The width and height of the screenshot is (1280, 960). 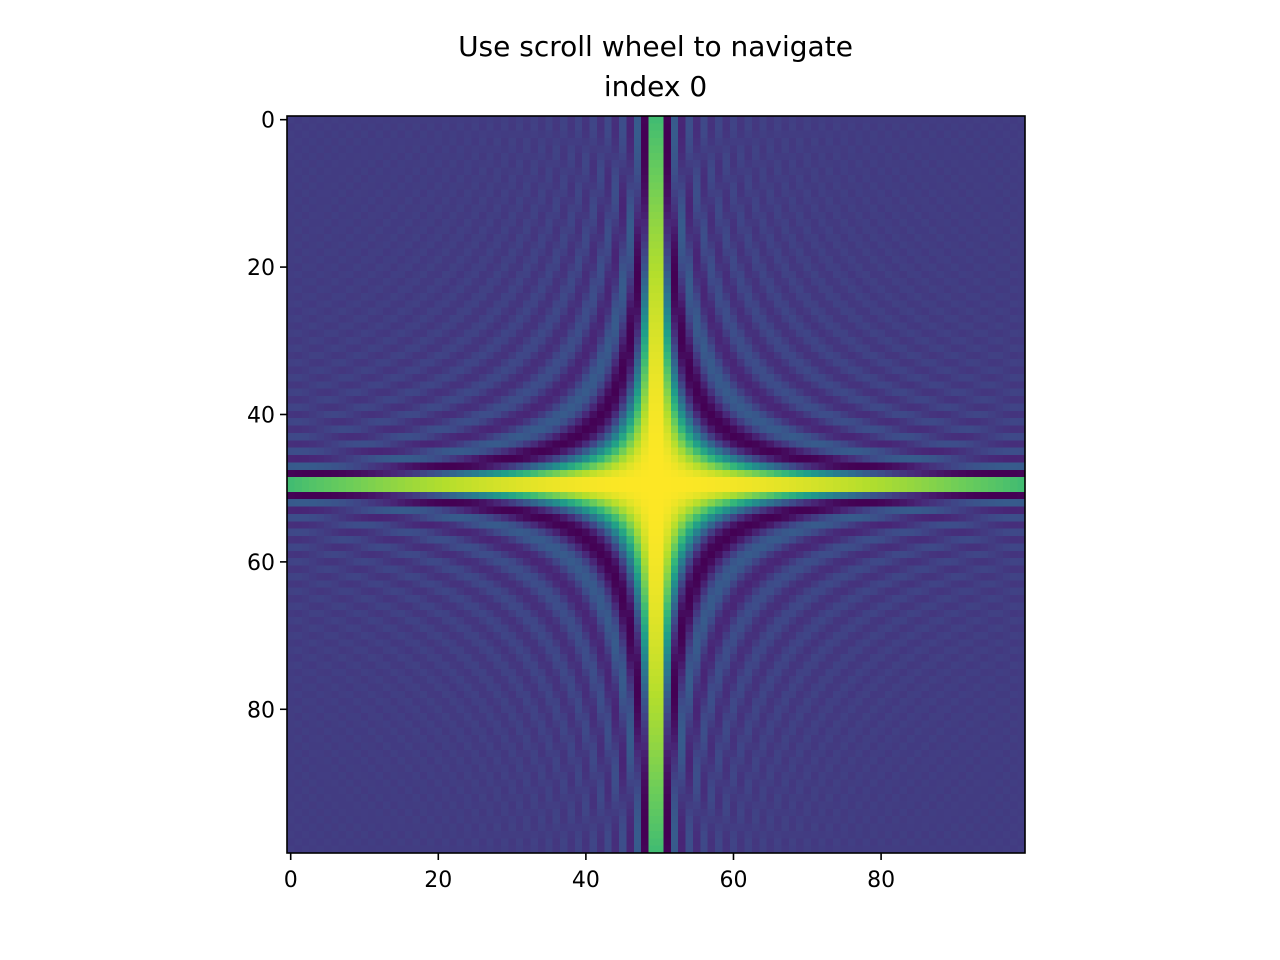 I want to click on x-tick-label: 0, so click(x=291, y=880).